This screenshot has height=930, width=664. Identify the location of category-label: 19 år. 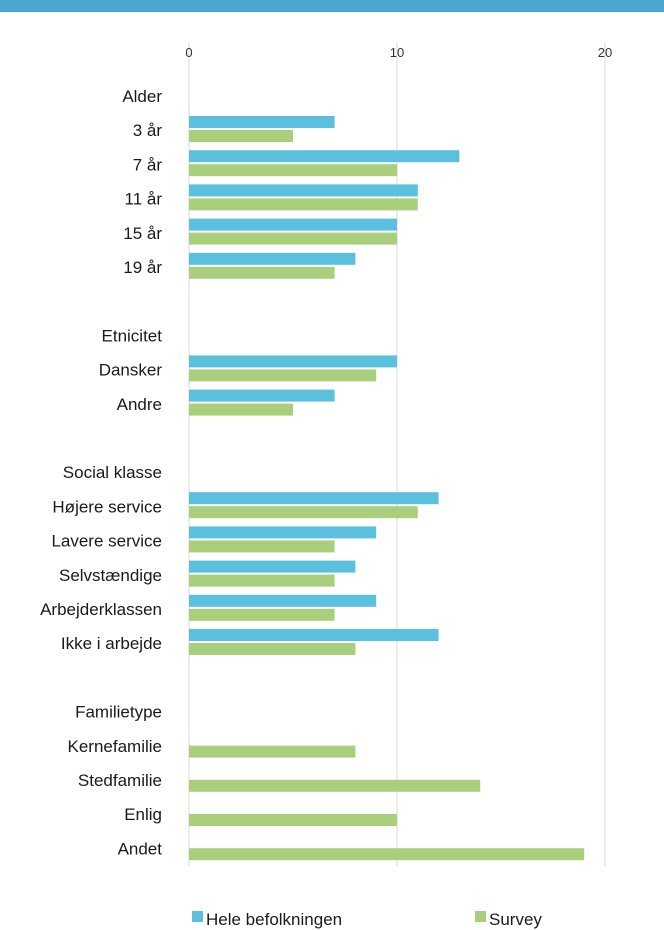
(142, 267).